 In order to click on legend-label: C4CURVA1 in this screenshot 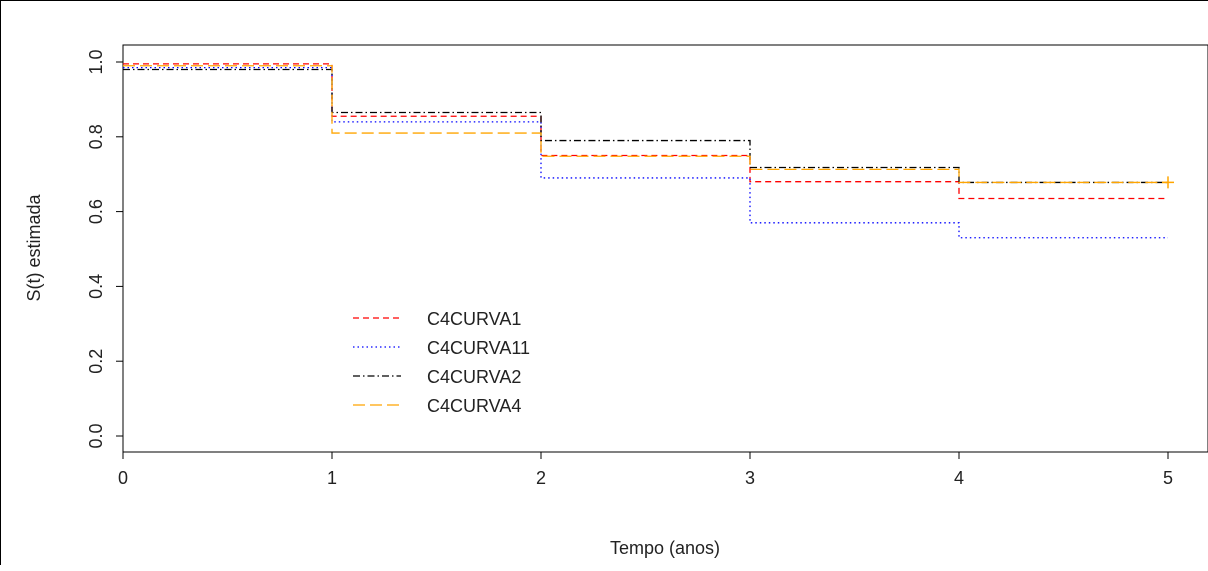, I will do `click(474, 319)`.